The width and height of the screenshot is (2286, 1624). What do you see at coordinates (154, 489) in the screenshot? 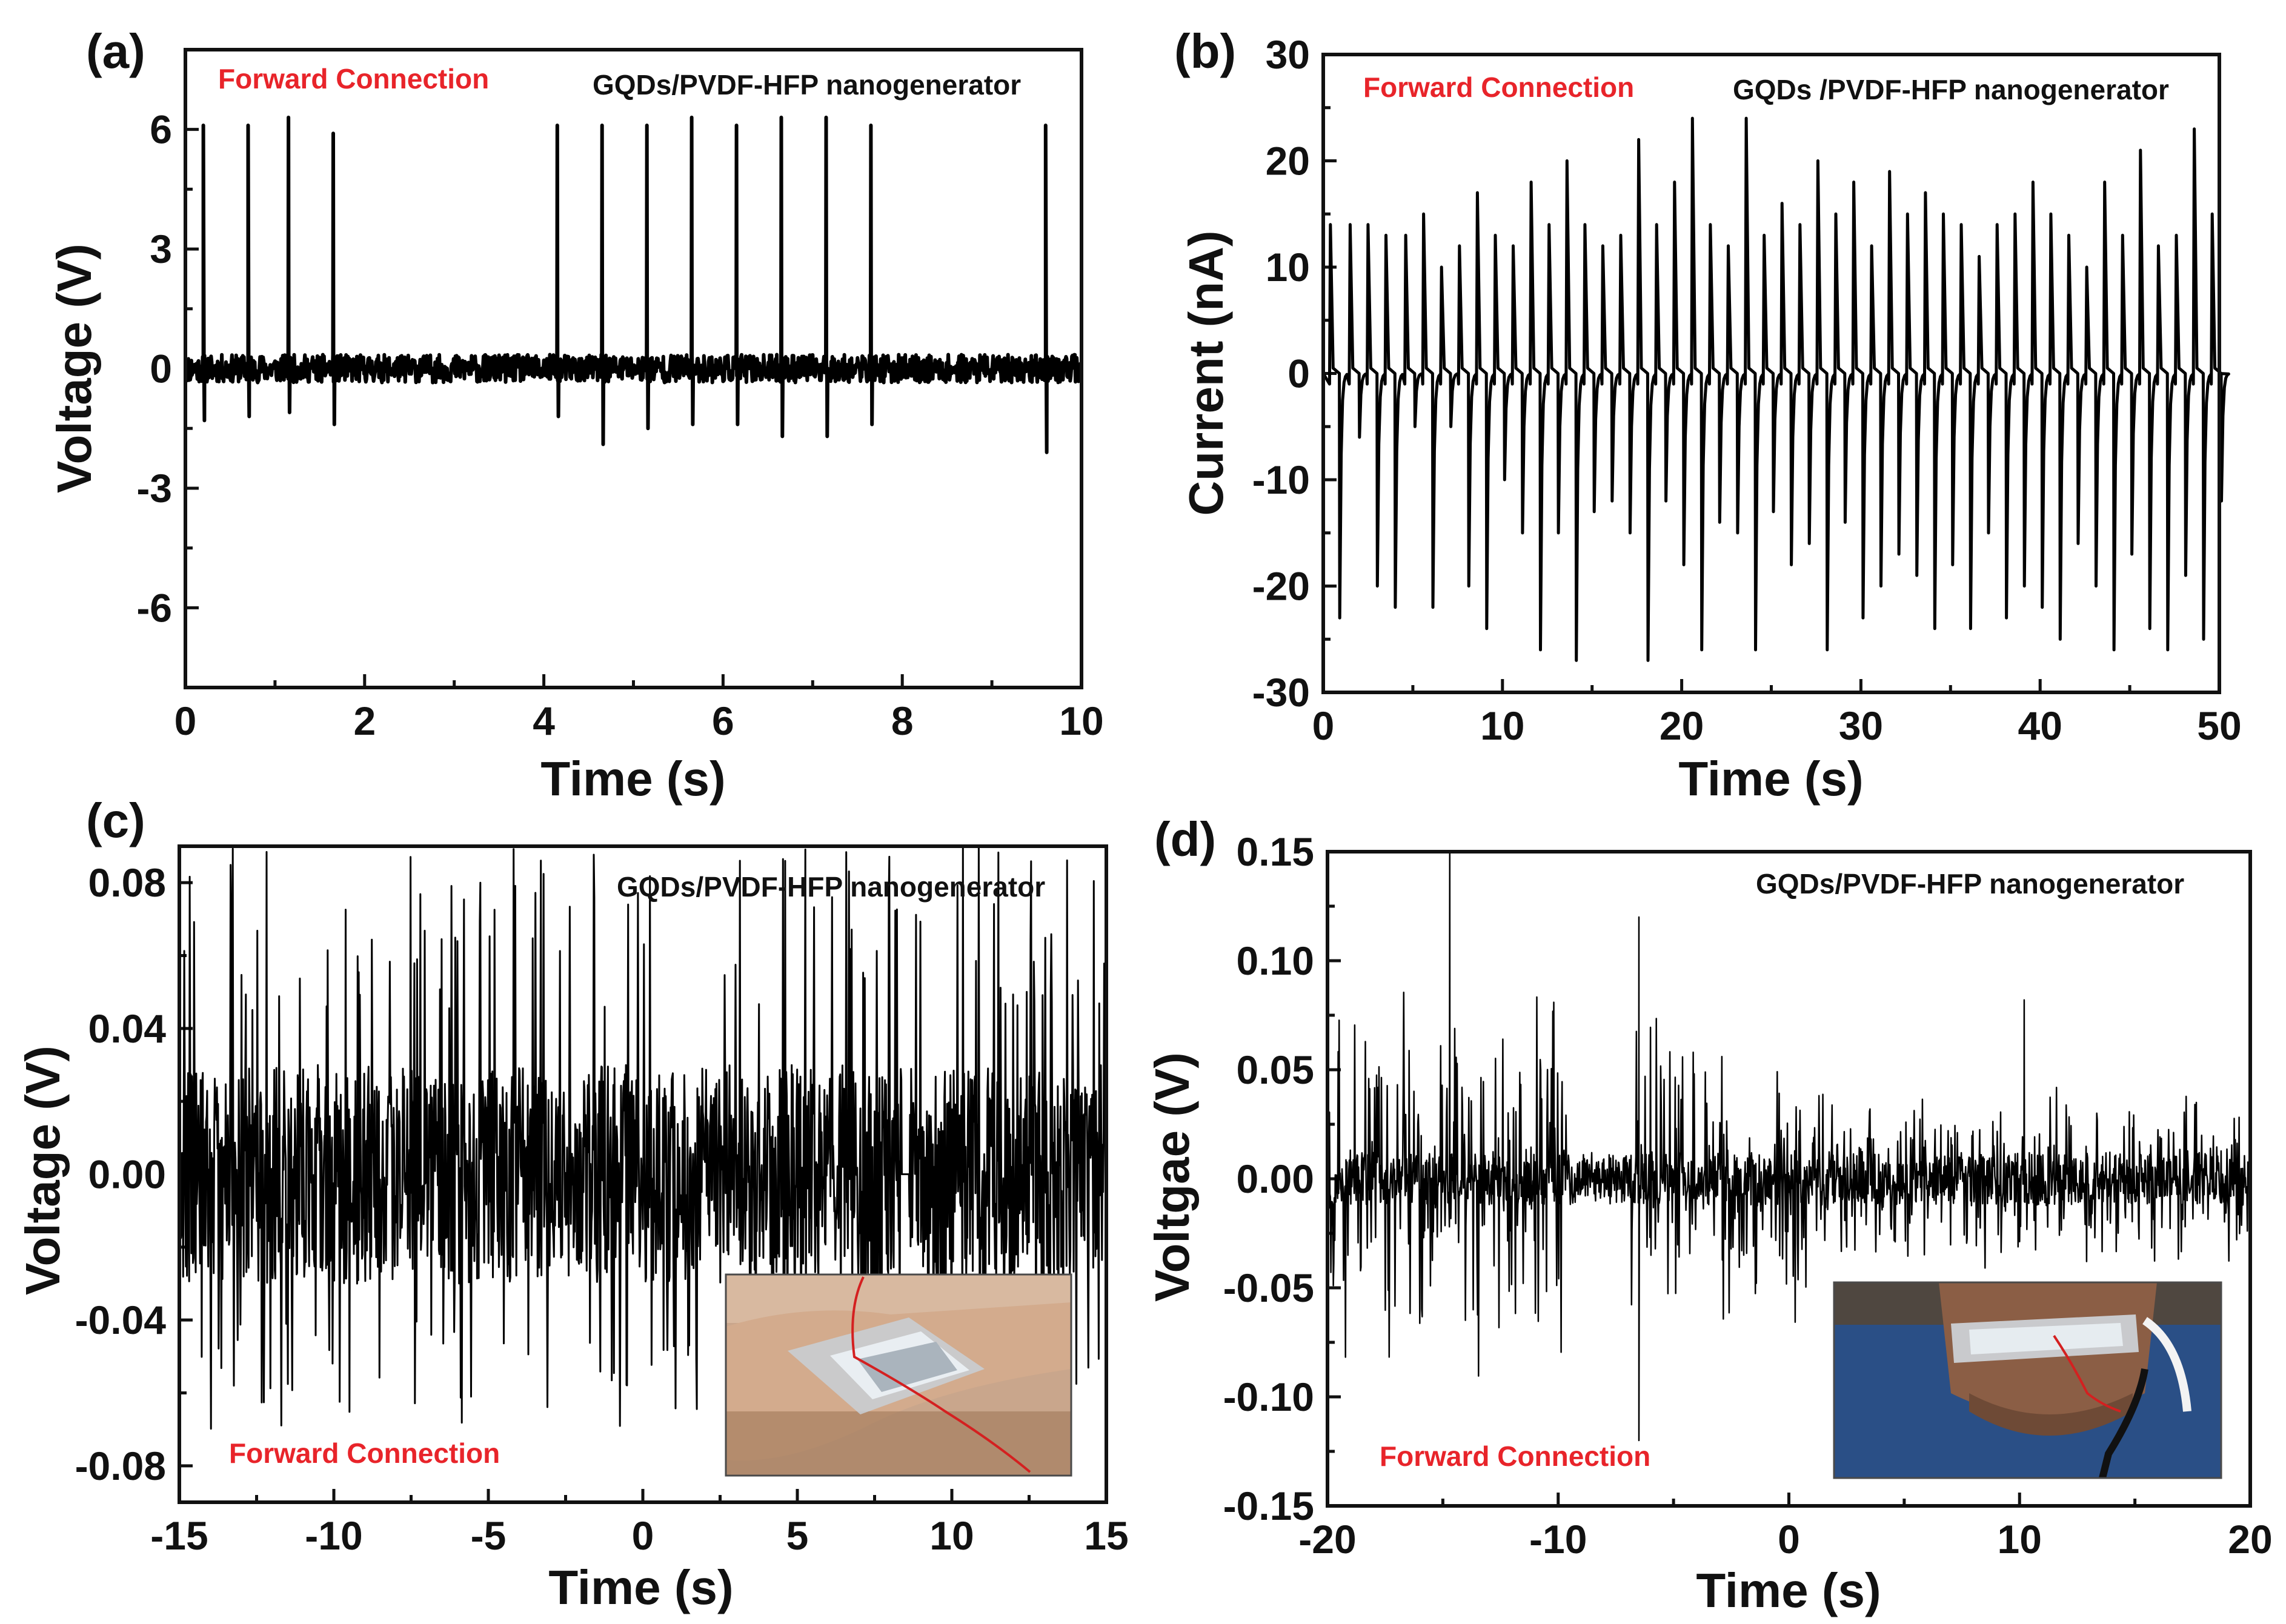
I see `y-tick-label: -3` at bounding box center [154, 489].